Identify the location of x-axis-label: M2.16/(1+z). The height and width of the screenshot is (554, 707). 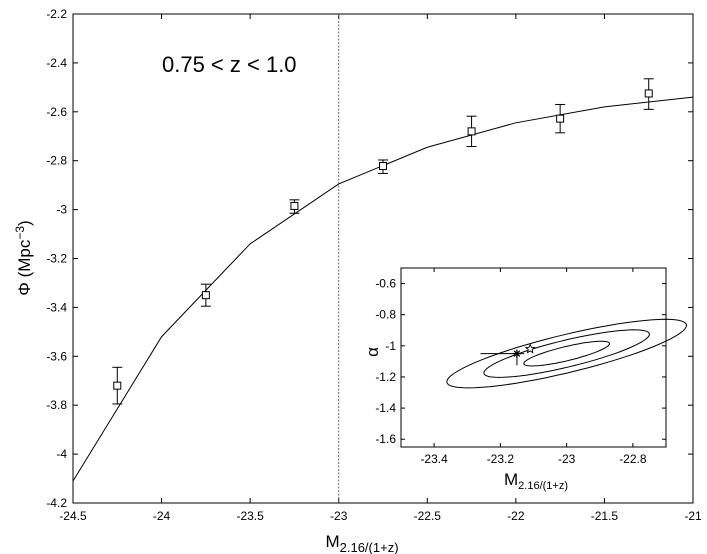
(361, 543).